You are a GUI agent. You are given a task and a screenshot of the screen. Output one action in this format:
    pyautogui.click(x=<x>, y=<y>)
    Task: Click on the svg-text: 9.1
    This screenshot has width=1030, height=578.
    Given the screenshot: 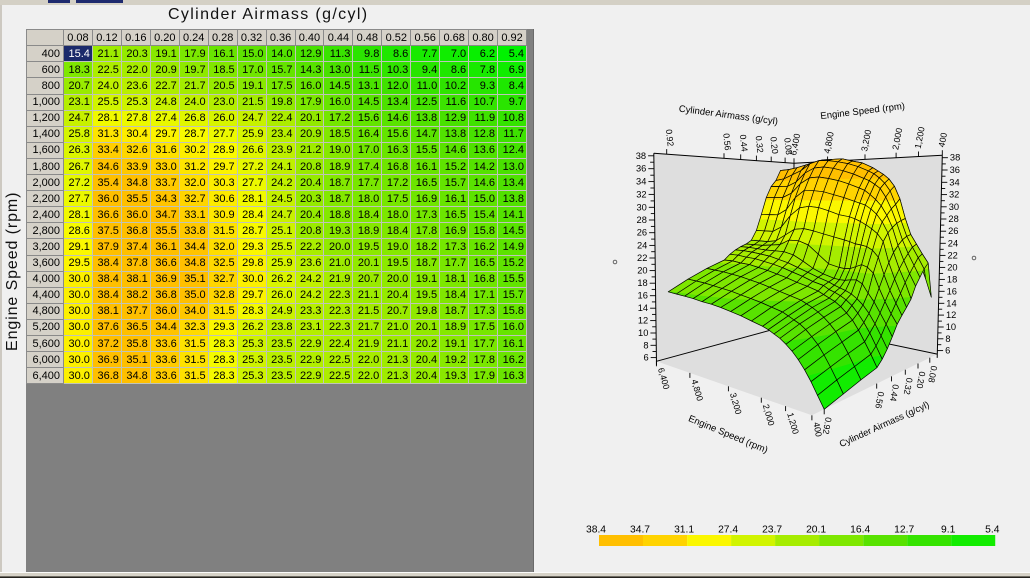 What is the action you would take?
    pyautogui.click(x=948, y=530)
    